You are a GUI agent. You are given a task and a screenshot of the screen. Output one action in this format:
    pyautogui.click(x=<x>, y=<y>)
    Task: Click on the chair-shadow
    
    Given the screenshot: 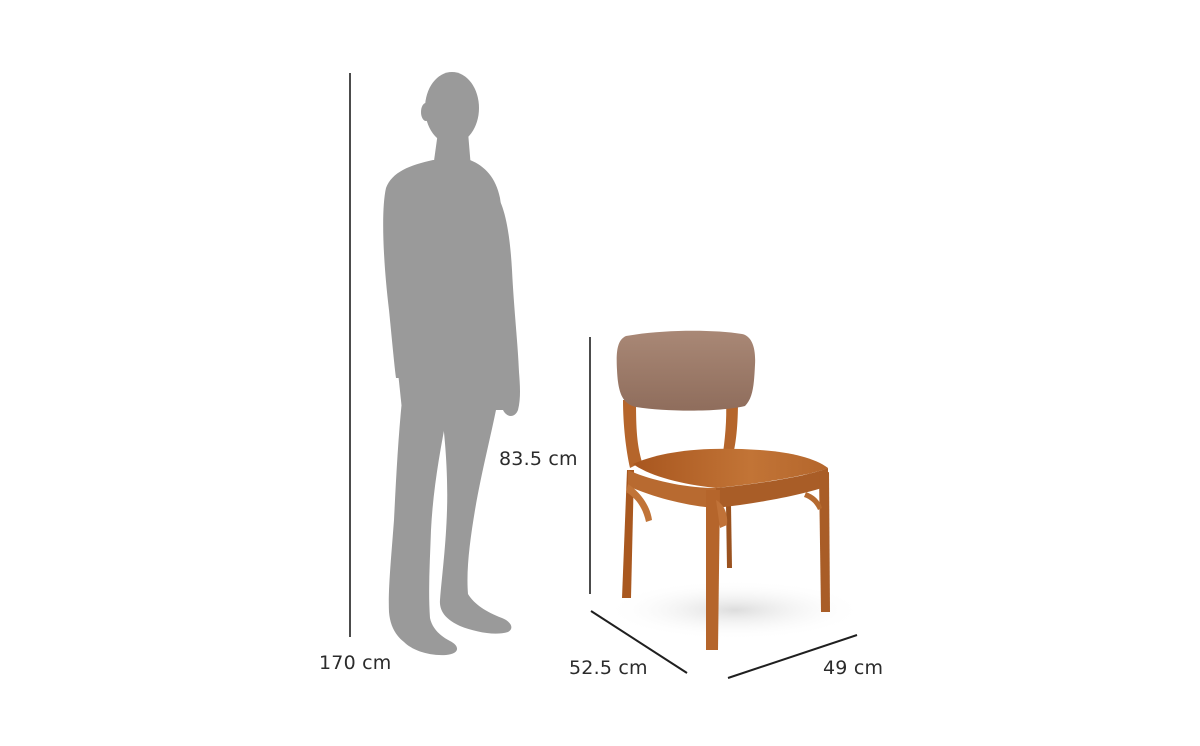 What is the action you would take?
    pyautogui.click(x=735, y=610)
    